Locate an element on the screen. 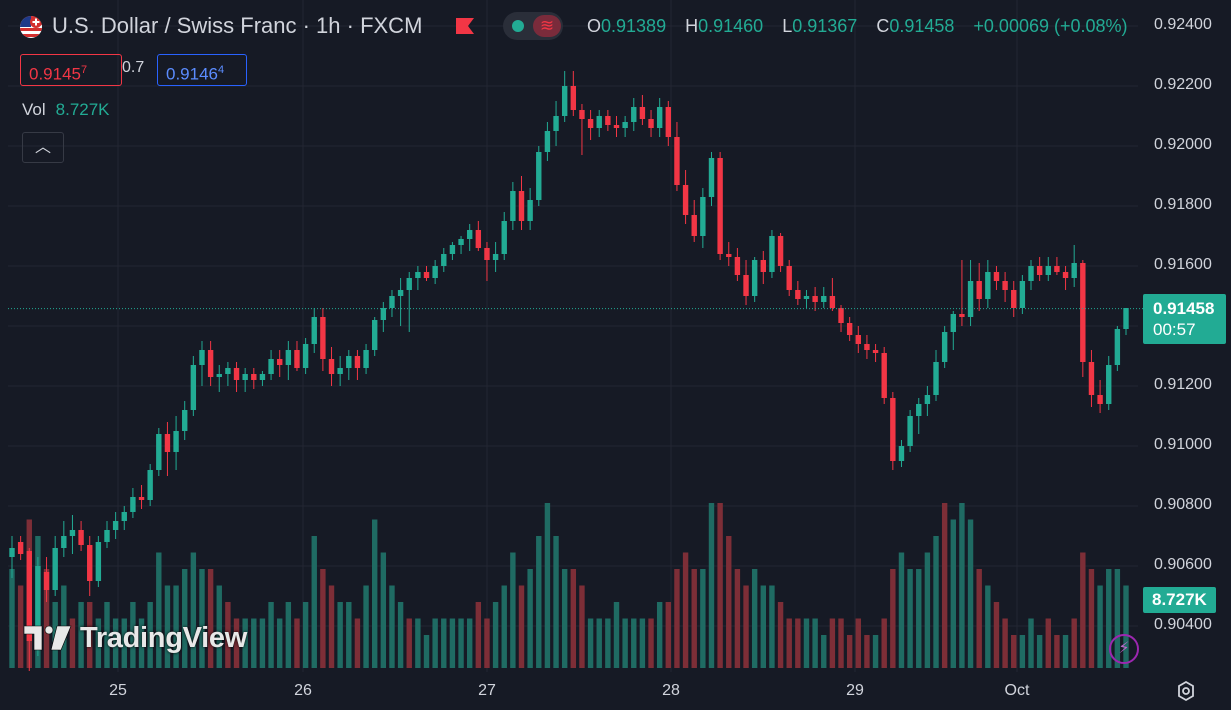 Image resolution: width=1231 pixels, height=710 pixels. price-tick-label: 0.91000 is located at coordinates (1183, 444).